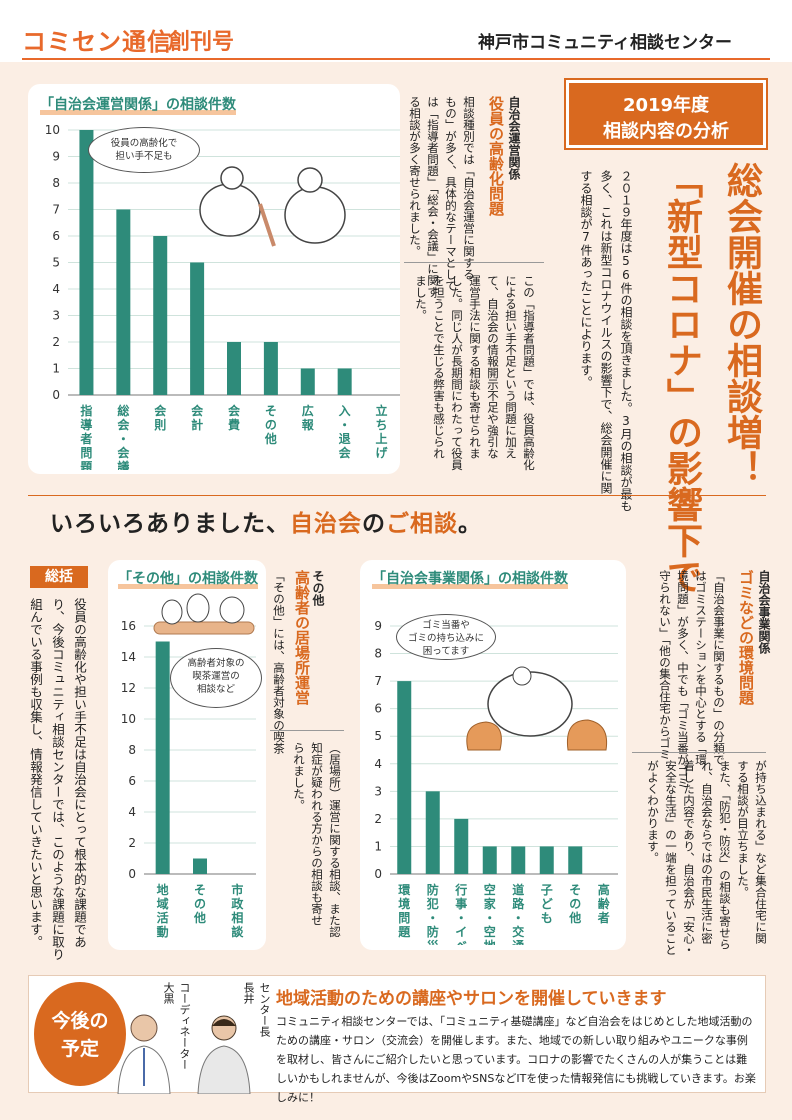  Describe the element at coordinates (123, 436) in the screenshot. I see `x-tick-label: 総会・会議` at that location.